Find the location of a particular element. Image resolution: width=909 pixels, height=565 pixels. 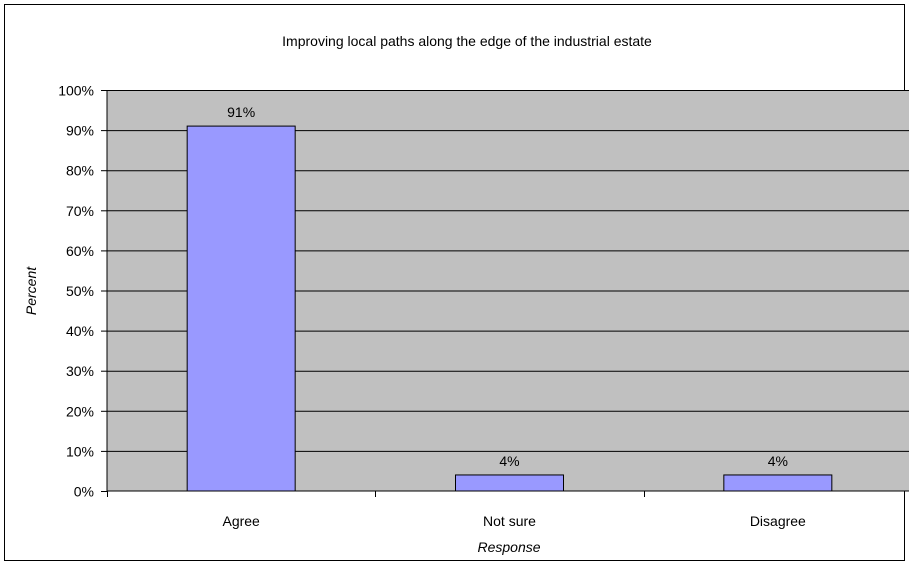

y-tick-label: 0% is located at coordinates (84, 492).